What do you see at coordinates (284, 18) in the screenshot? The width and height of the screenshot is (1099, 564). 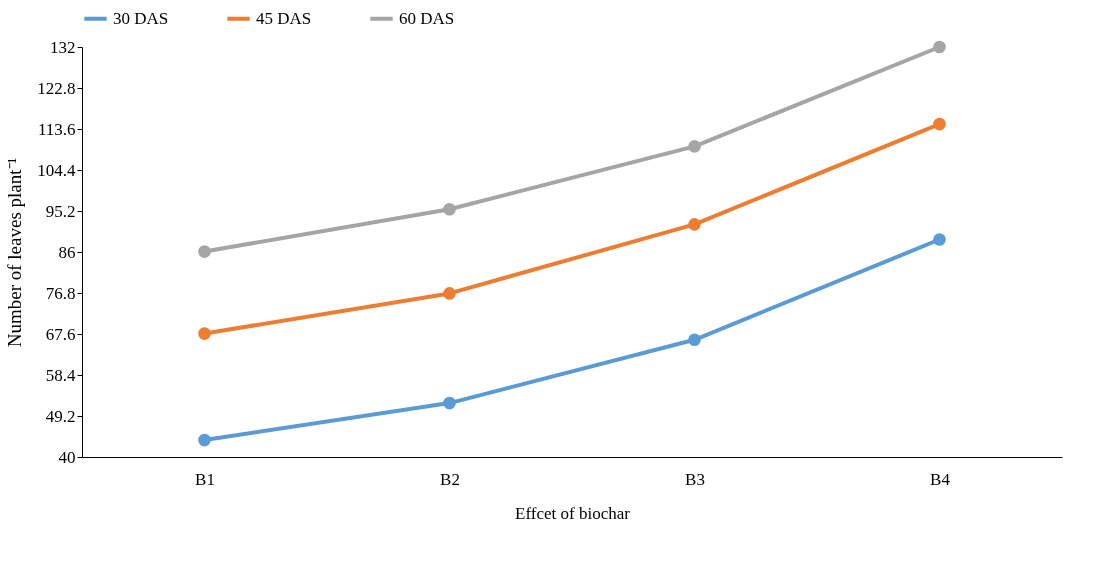 I see `legend-label: 45 DAS` at bounding box center [284, 18].